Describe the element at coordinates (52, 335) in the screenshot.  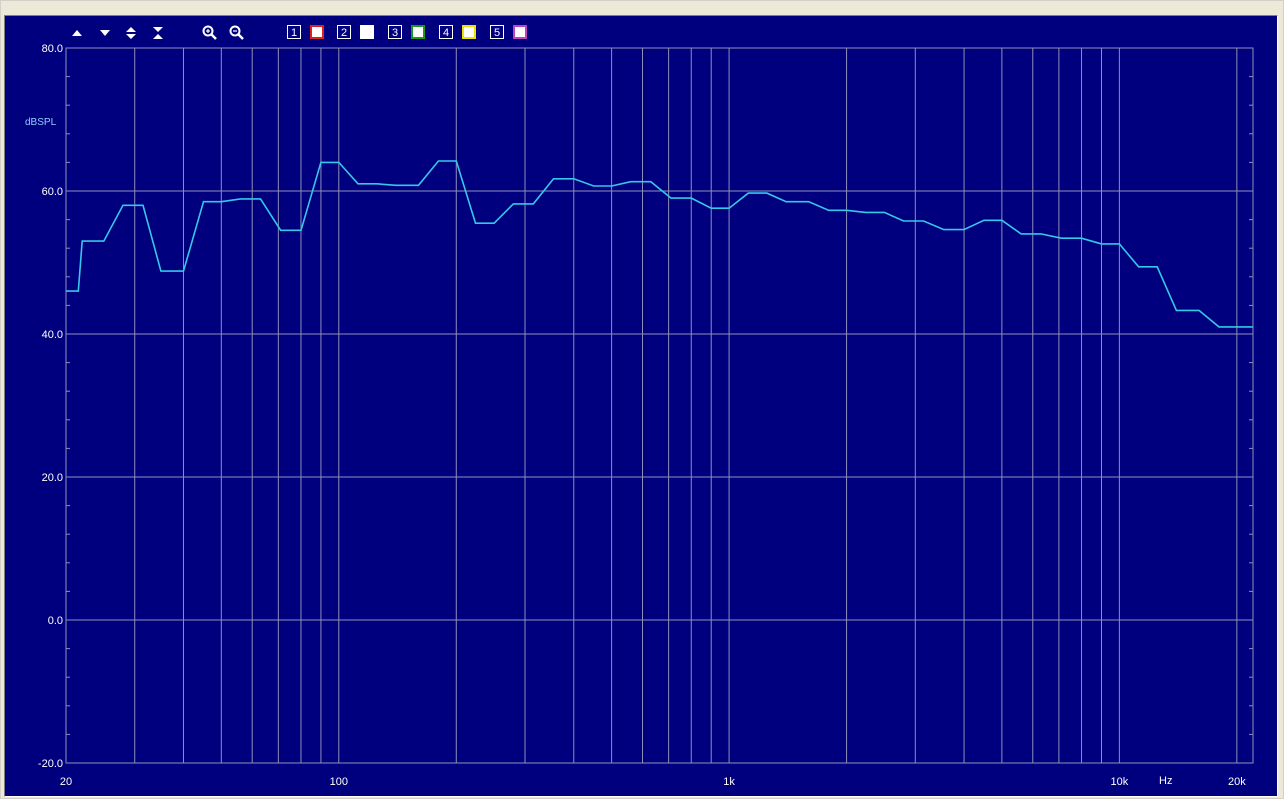
I see `y-tick-label: 40.0` at that location.